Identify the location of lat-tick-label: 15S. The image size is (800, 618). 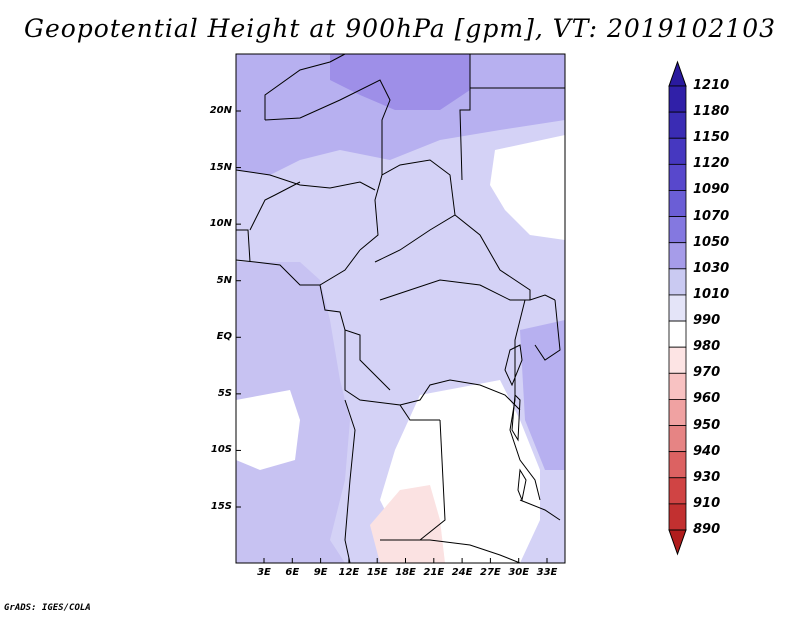
(221, 506).